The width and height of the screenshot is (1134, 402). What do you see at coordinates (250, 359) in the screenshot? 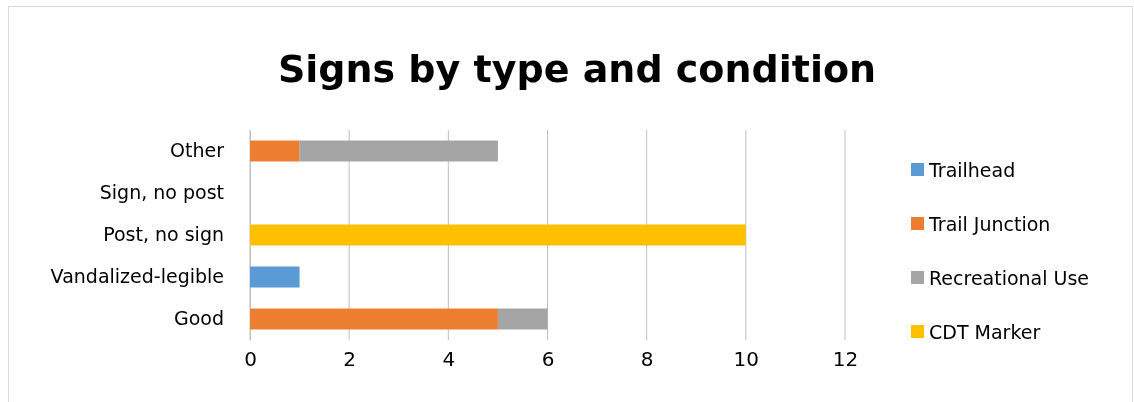
I see `x-tick-label: 0` at bounding box center [250, 359].